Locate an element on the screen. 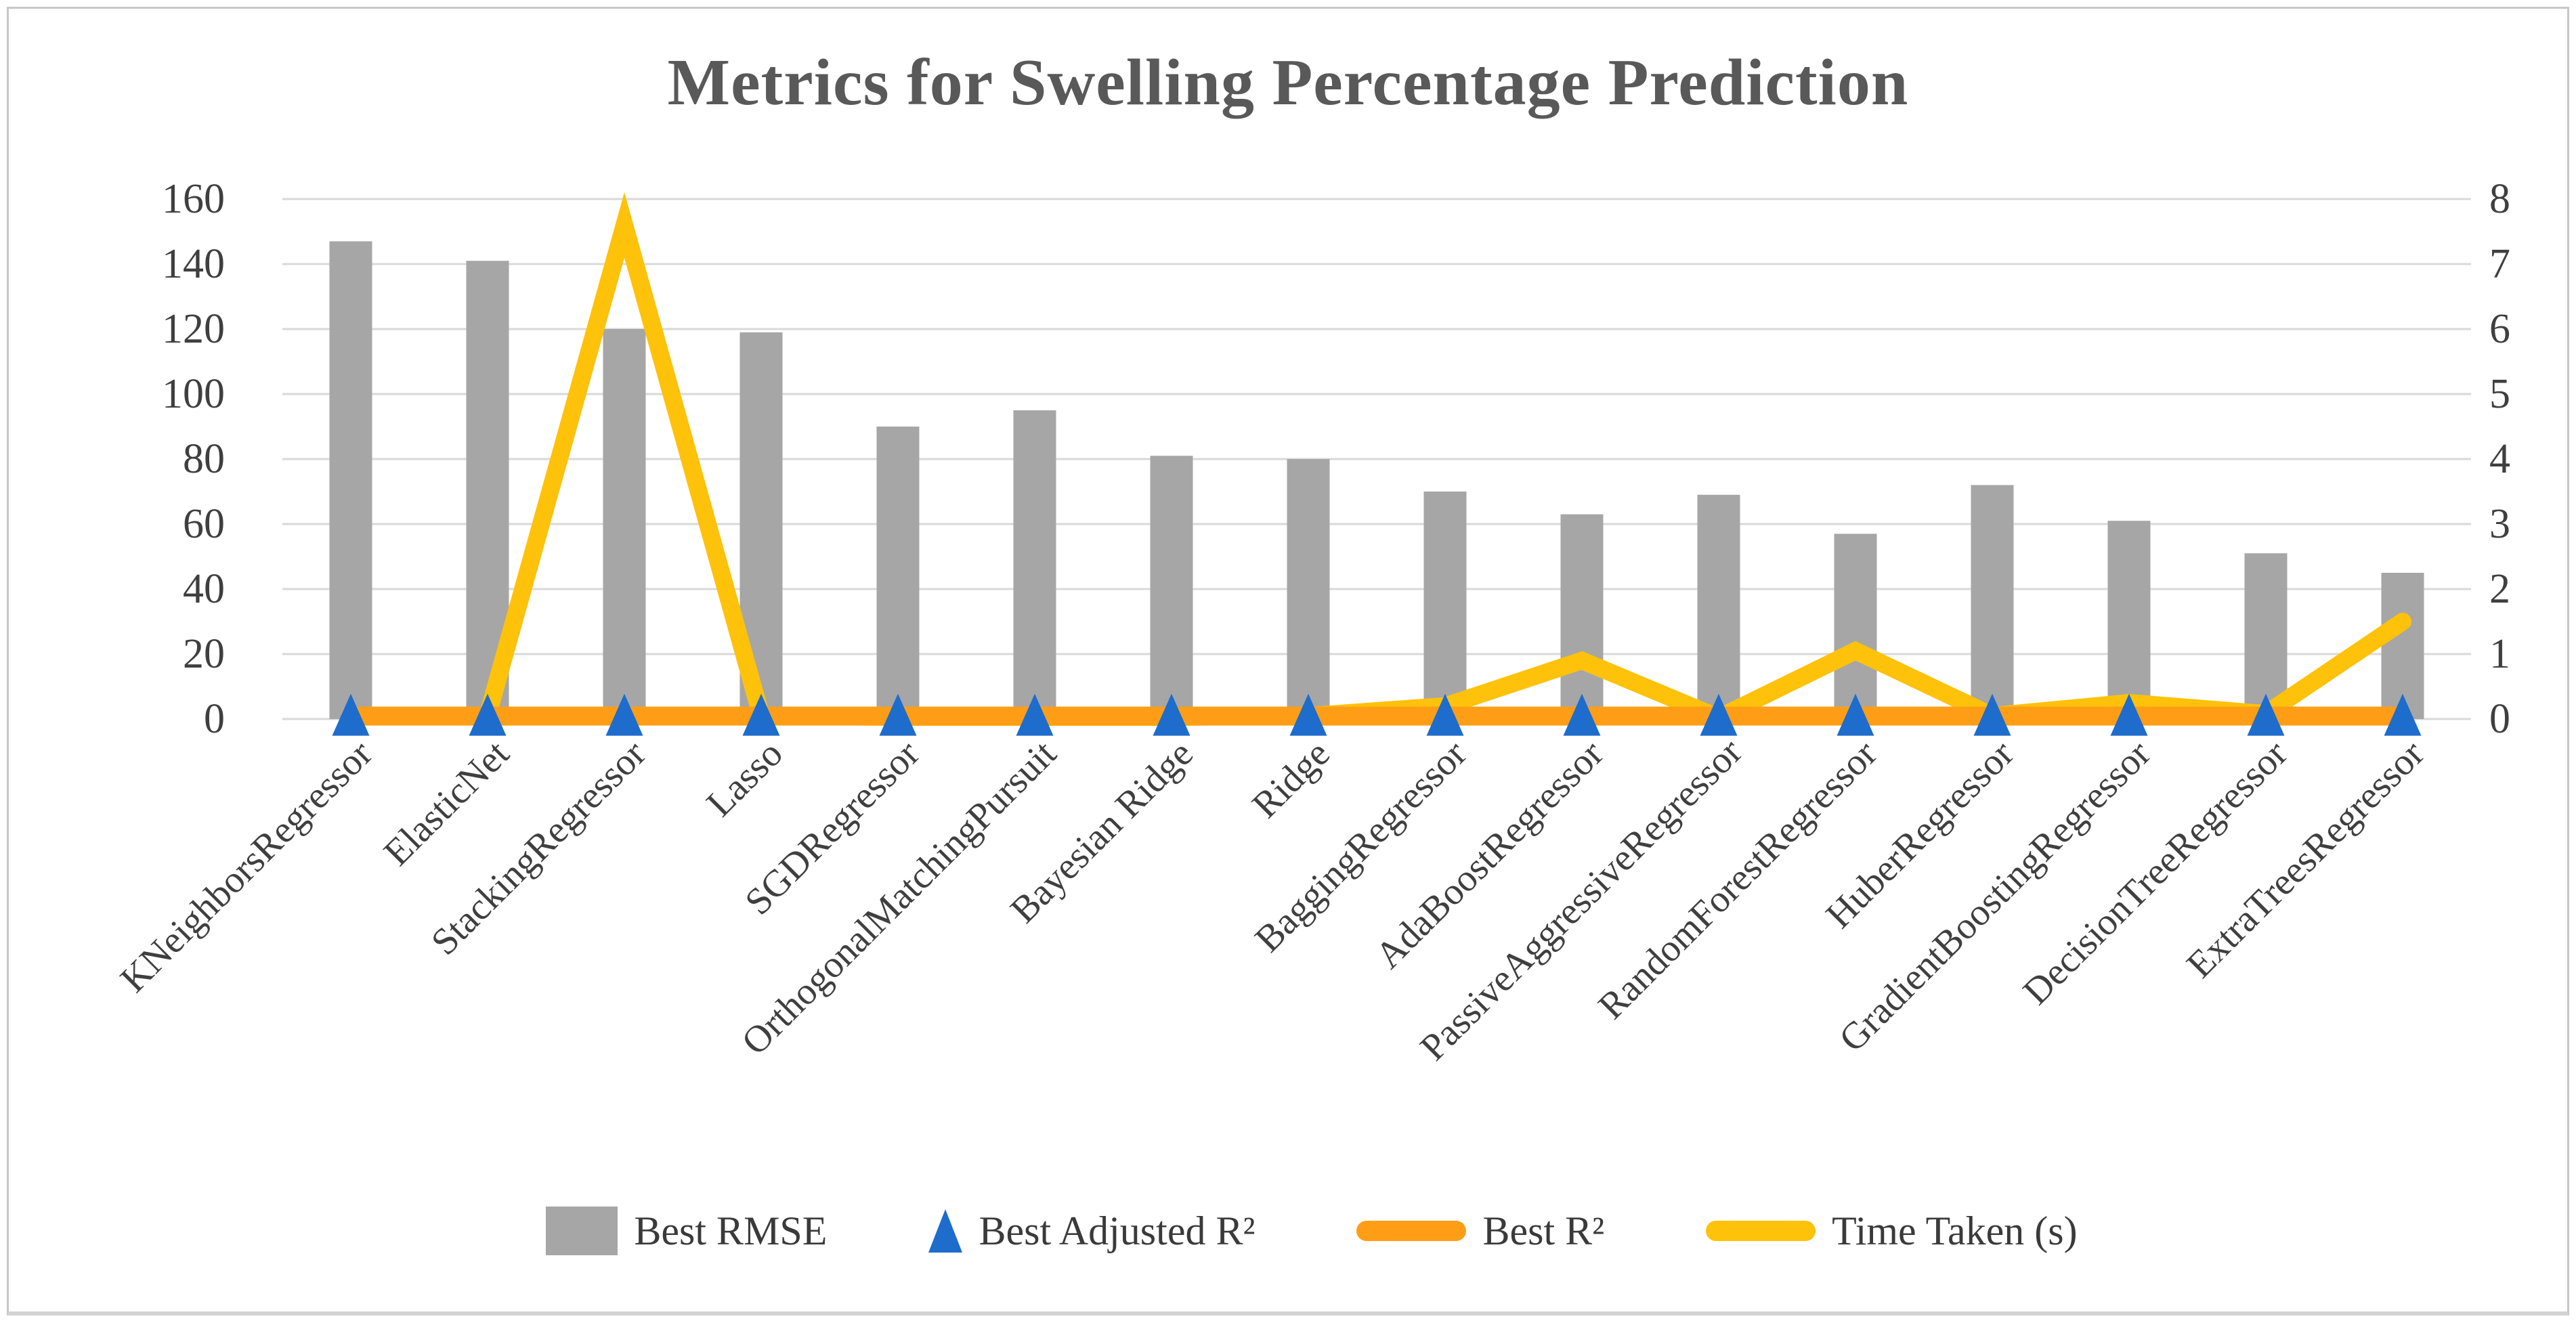 The height and width of the screenshot is (1325, 2576). bar-BaggingRegressor is located at coordinates (1445, 605).